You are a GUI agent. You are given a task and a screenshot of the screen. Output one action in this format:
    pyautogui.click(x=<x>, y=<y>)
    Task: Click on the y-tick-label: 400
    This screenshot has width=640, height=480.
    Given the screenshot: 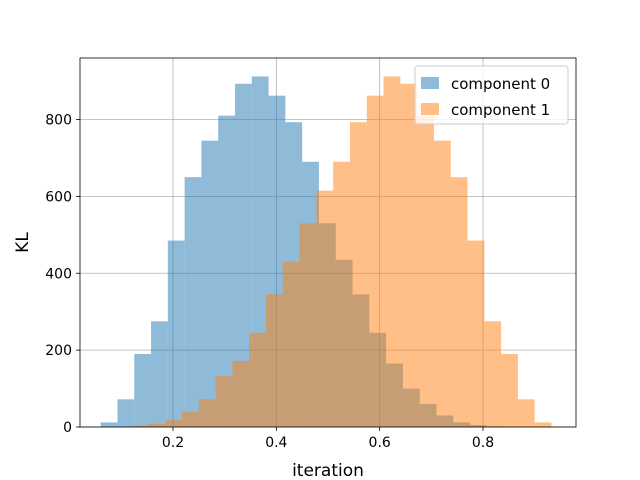 What is the action you would take?
    pyautogui.click(x=58, y=274)
    